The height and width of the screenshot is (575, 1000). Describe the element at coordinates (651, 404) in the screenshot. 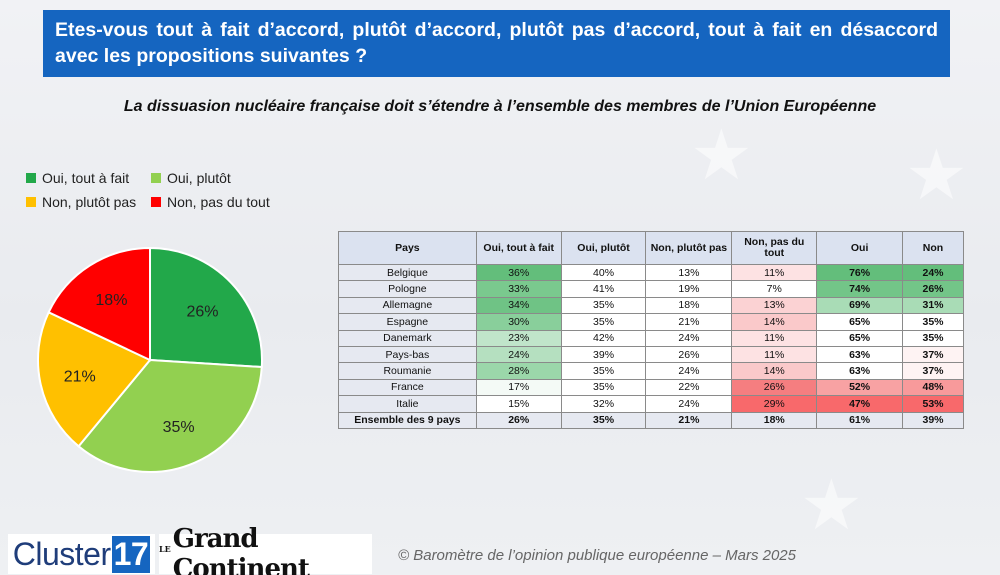

I see `table-row: Italie 15% 32% 24% 29% 47% 53%` at that location.